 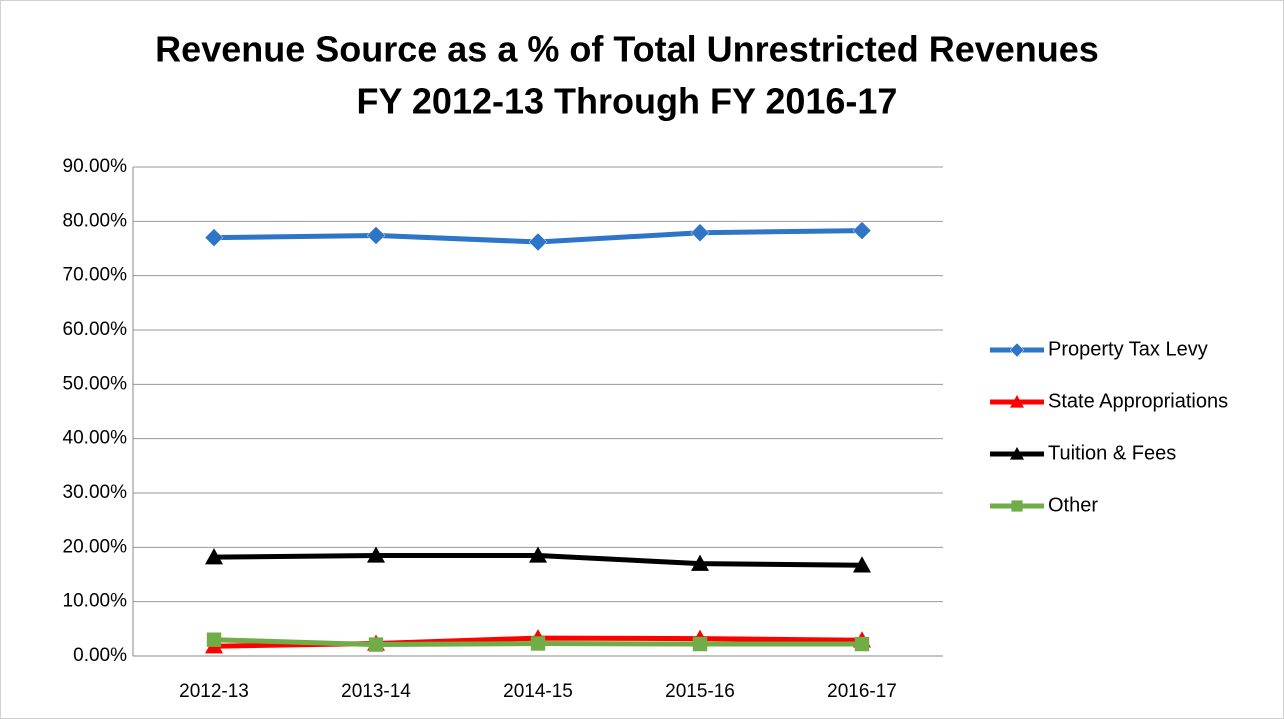 What do you see at coordinates (1128, 349) in the screenshot?
I see `legend-label: Property Tax Levy` at bounding box center [1128, 349].